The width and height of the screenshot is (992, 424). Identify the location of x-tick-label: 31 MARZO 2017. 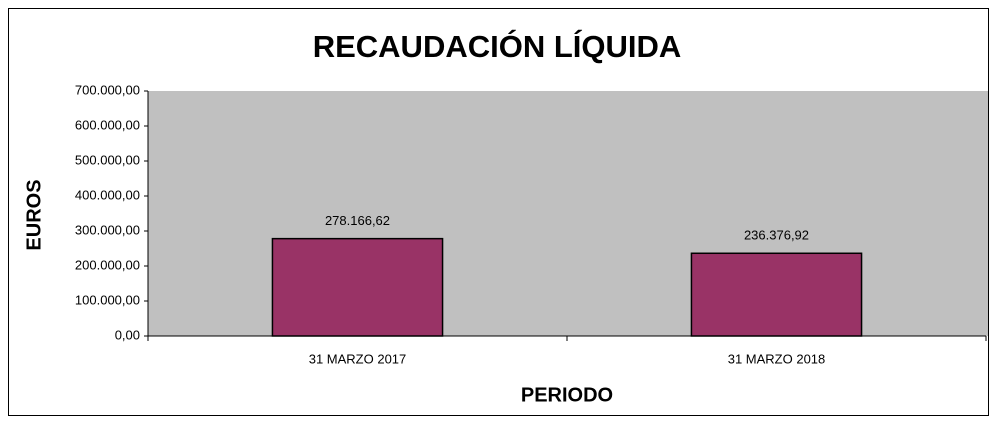
(358, 358).